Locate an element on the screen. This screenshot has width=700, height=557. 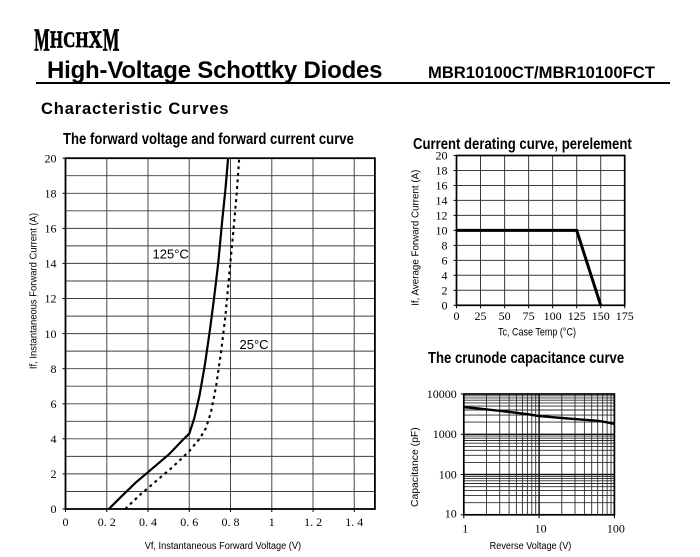
svg-text: X is located at coordinates (96, 41).